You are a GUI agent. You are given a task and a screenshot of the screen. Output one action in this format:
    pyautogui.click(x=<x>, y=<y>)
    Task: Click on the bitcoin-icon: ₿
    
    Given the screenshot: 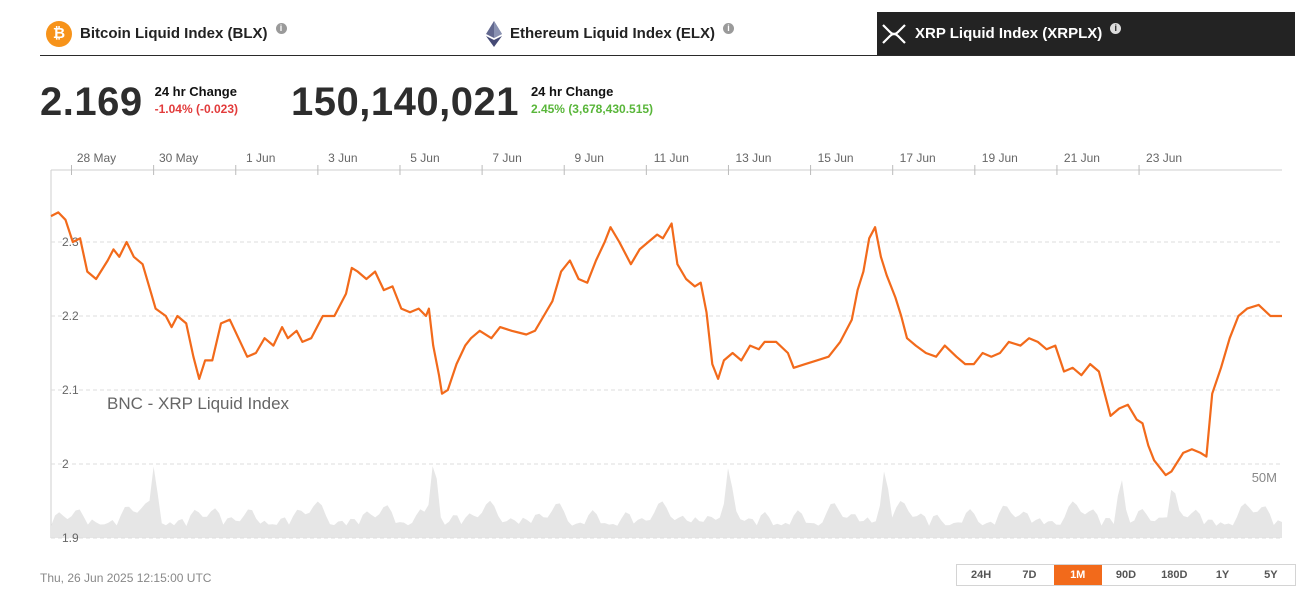 What is the action you would take?
    pyautogui.click(x=59, y=33)
    